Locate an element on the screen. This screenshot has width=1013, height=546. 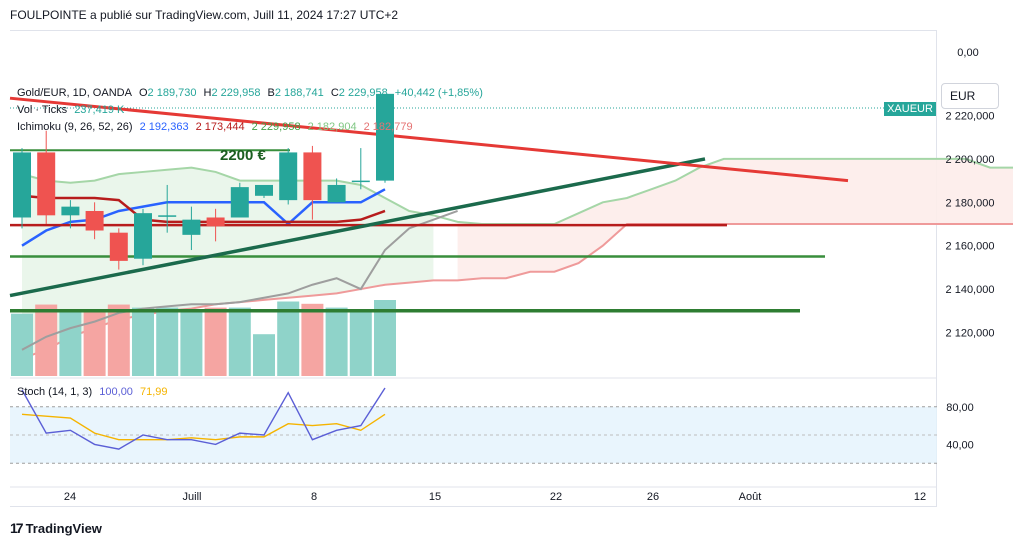
o-label: O is located at coordinates (143, 93).